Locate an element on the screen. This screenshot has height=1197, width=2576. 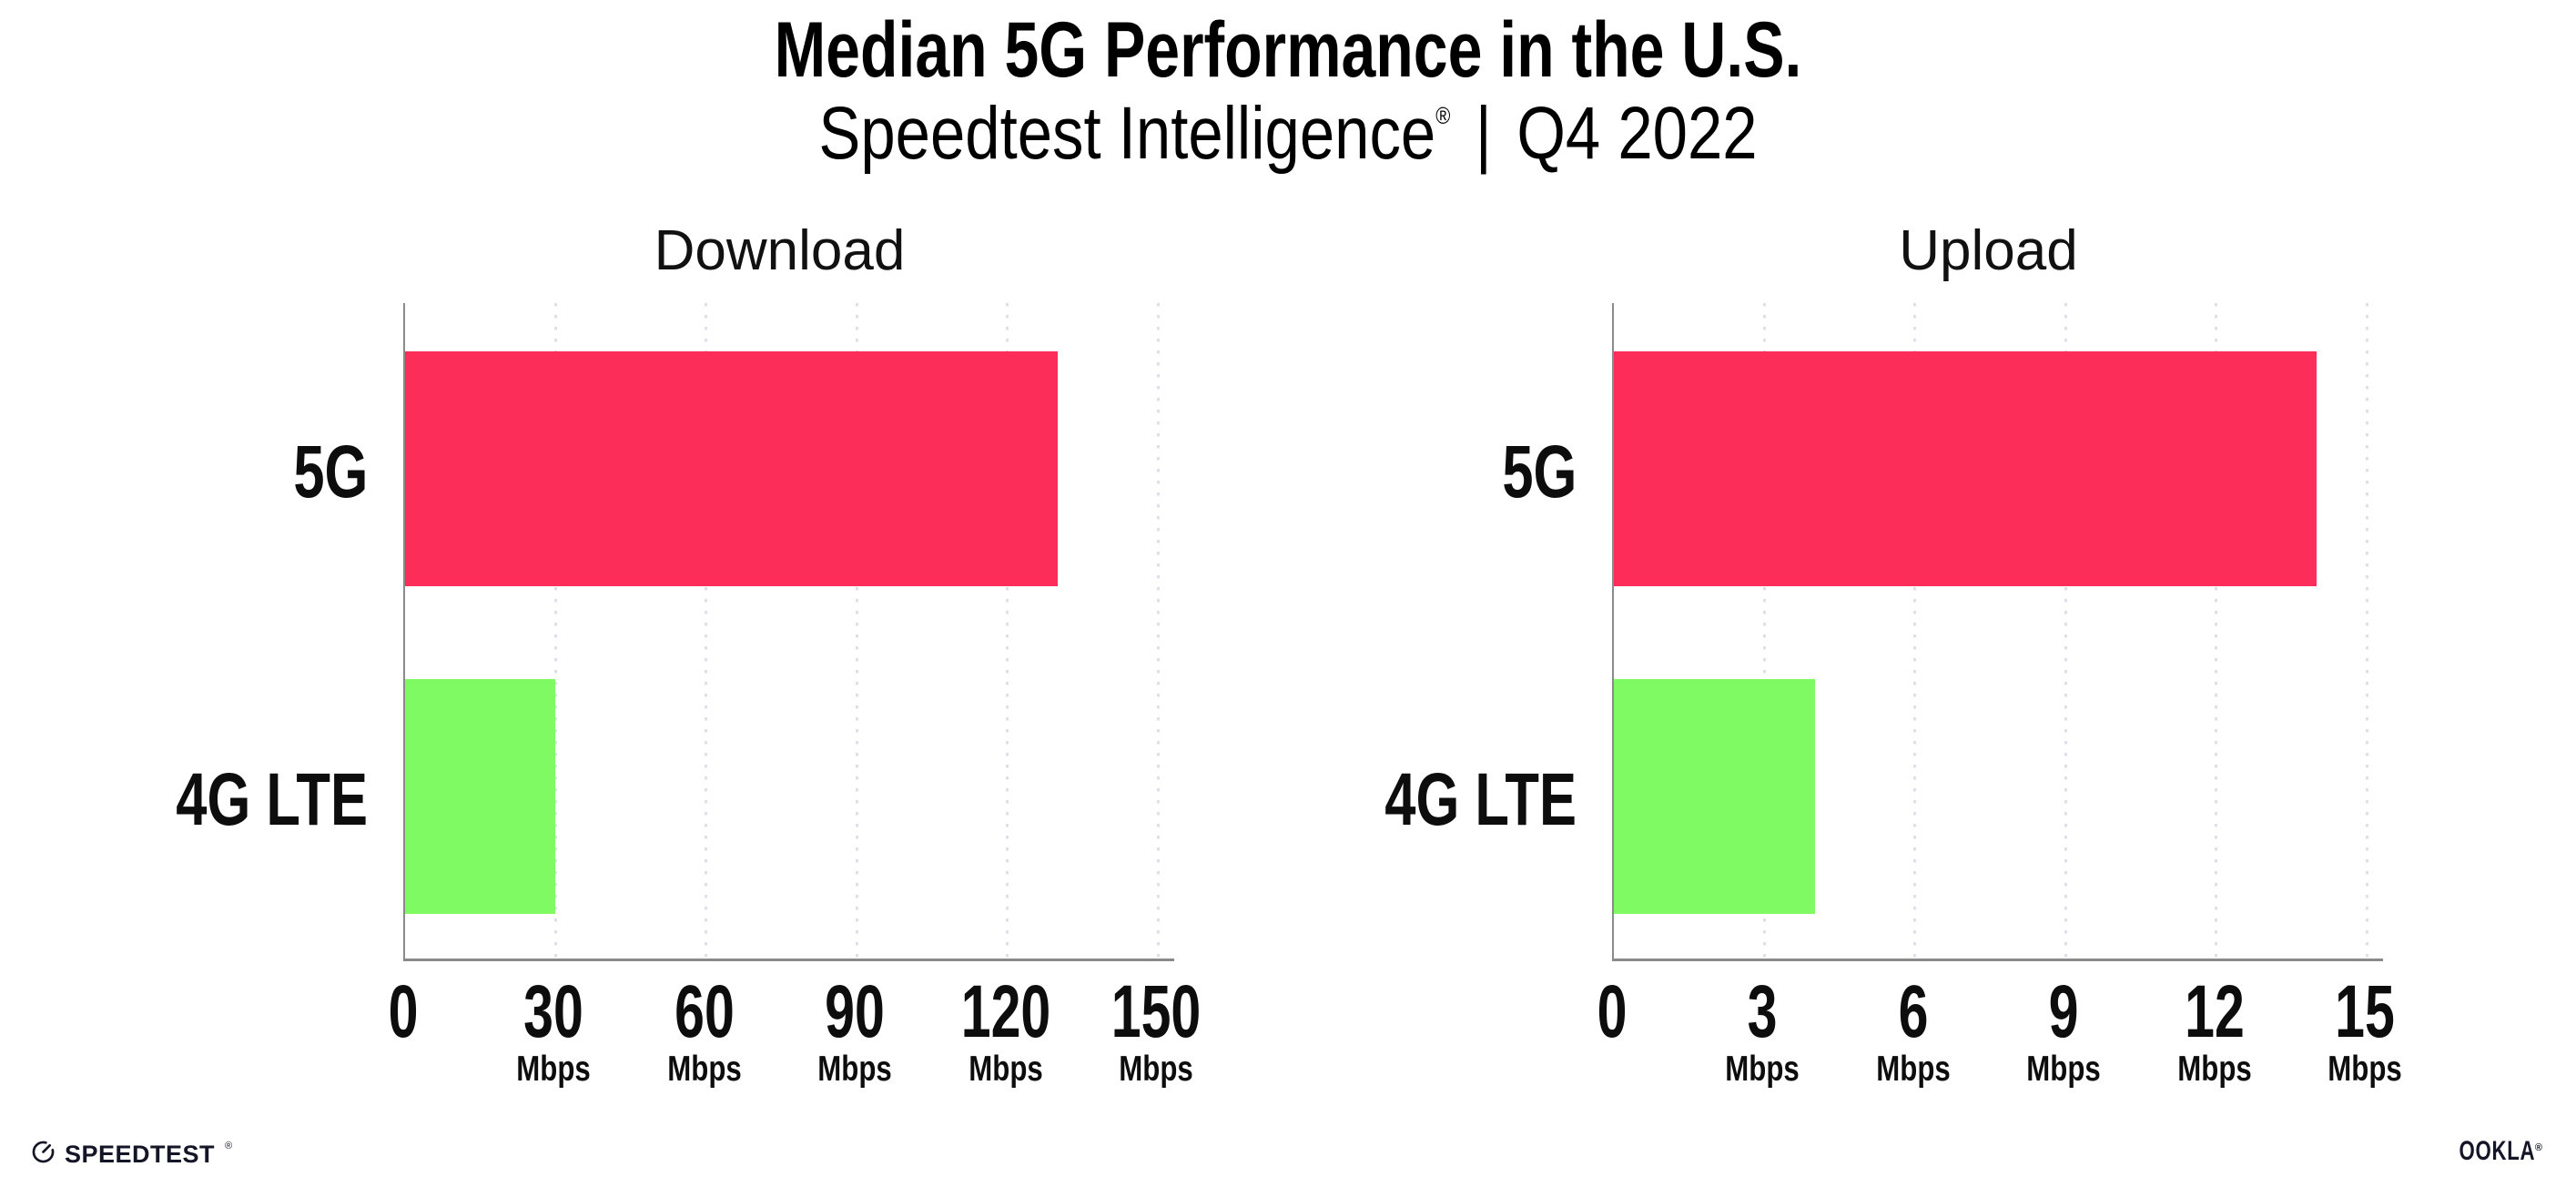
x-tick-9: 9 Mbps is located at coordinates (2063, 1024).